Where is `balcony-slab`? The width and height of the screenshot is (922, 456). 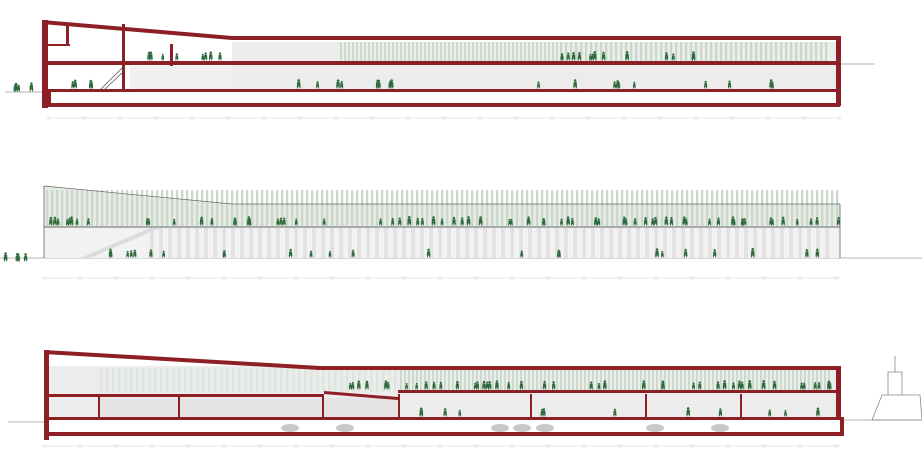
balcony-slab is located at coordinates (59, 45).